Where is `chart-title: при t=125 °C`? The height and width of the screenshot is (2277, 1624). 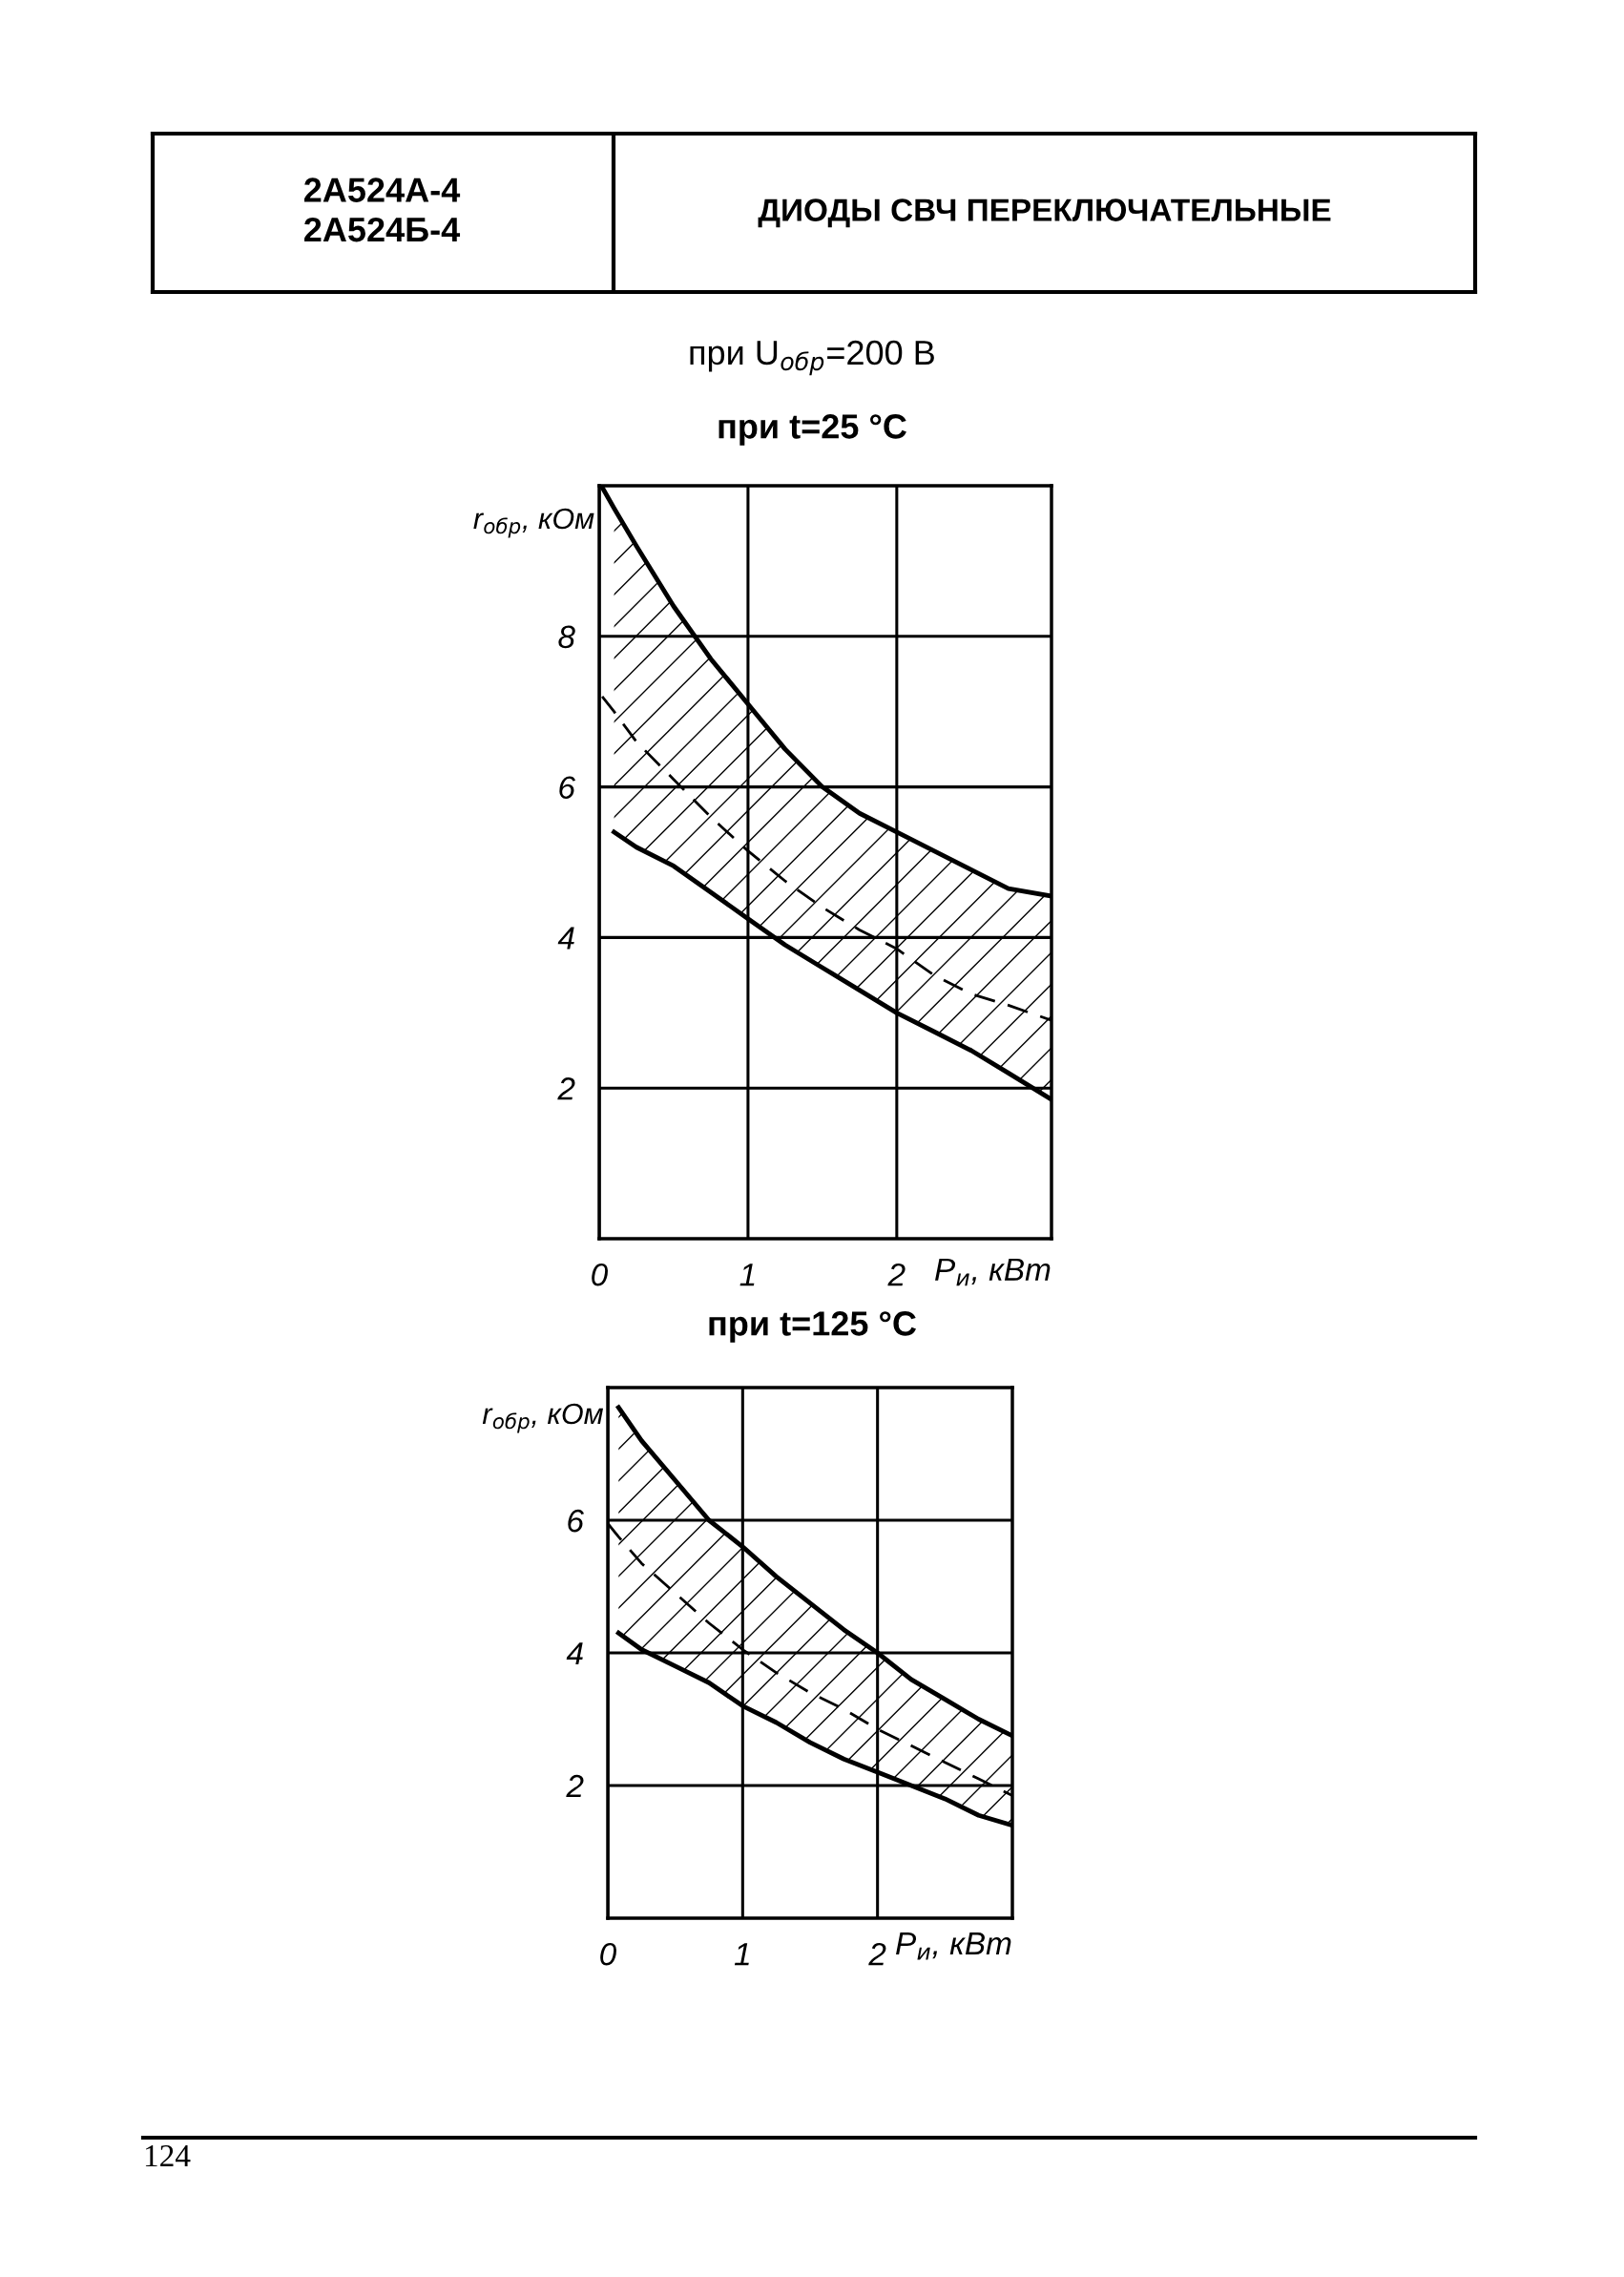
chart-title: при t=125 °C is located at coordinates (813, 1327).